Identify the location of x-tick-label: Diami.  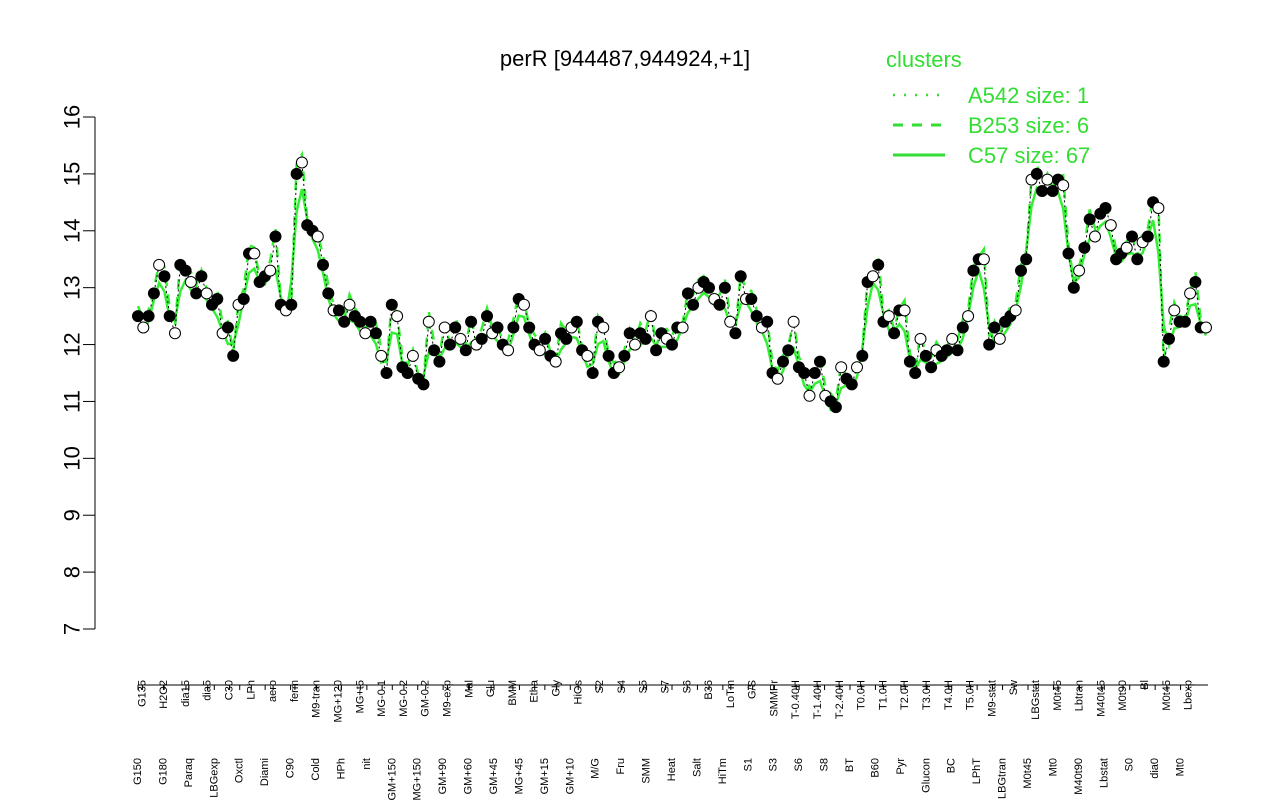
(265, 772).